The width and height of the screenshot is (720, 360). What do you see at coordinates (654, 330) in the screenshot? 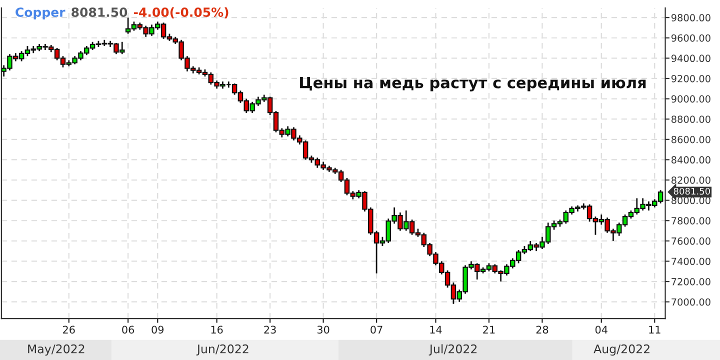
I see `x-tick-label: 11` at bounding box center [654, 330].